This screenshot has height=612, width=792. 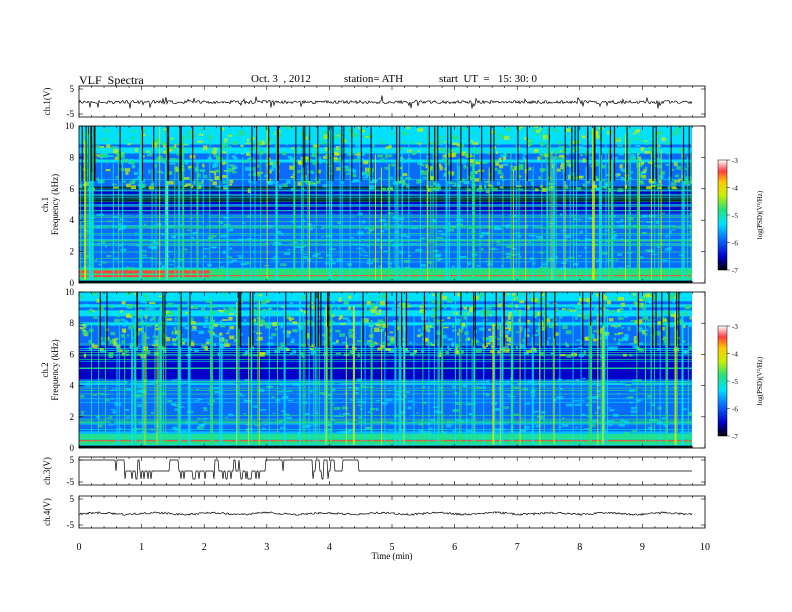 What do you see at coordinates (579, 547) in the screenshot?
I see `x-tick-label: 8` at bounding box center [579, 547].